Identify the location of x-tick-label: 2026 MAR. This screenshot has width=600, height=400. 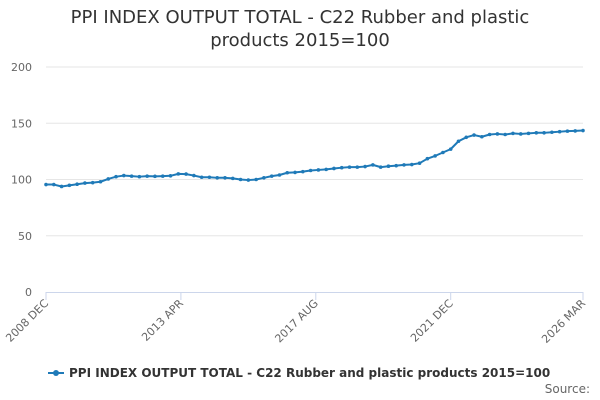
(563, 321).